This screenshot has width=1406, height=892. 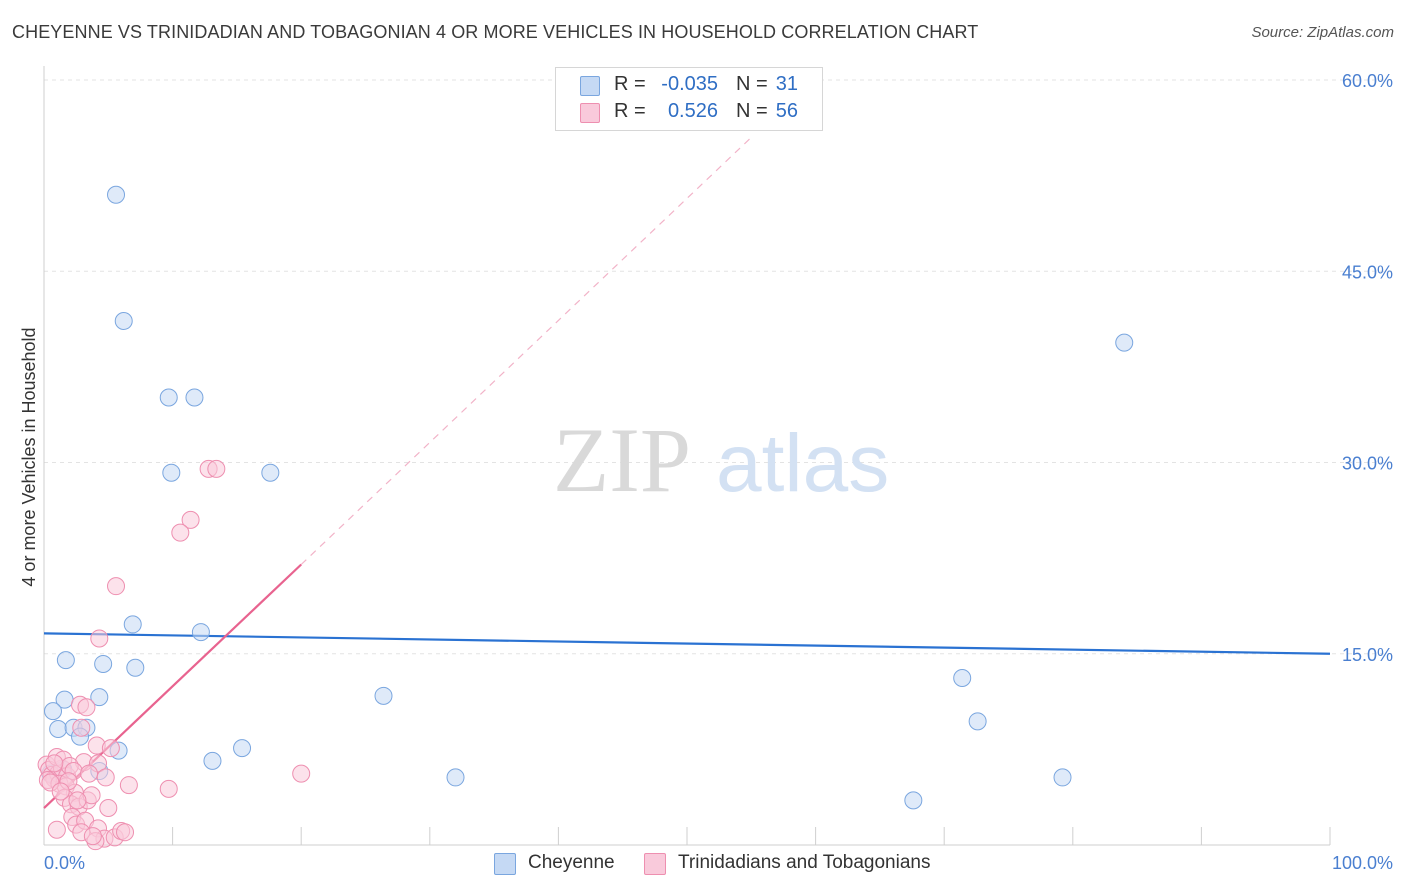 What do you see at coordinates (1322, 32) in the screenshot?
I see `chart-source: Source: ZipAtlas.com` at bounding box center [1322, 32].